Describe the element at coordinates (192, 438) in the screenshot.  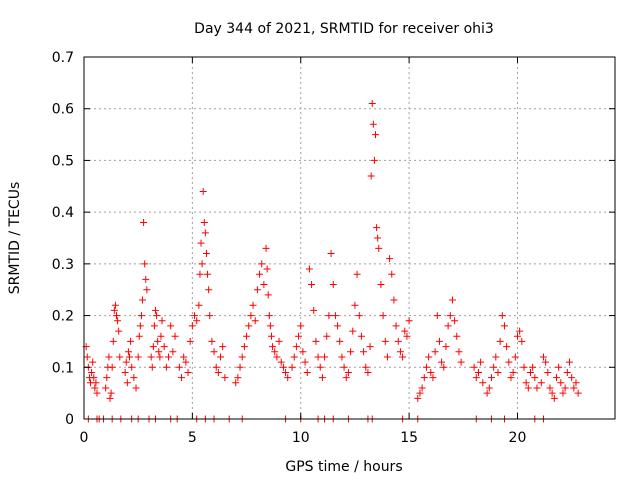
I see `x-tick-label: 5` at that location.